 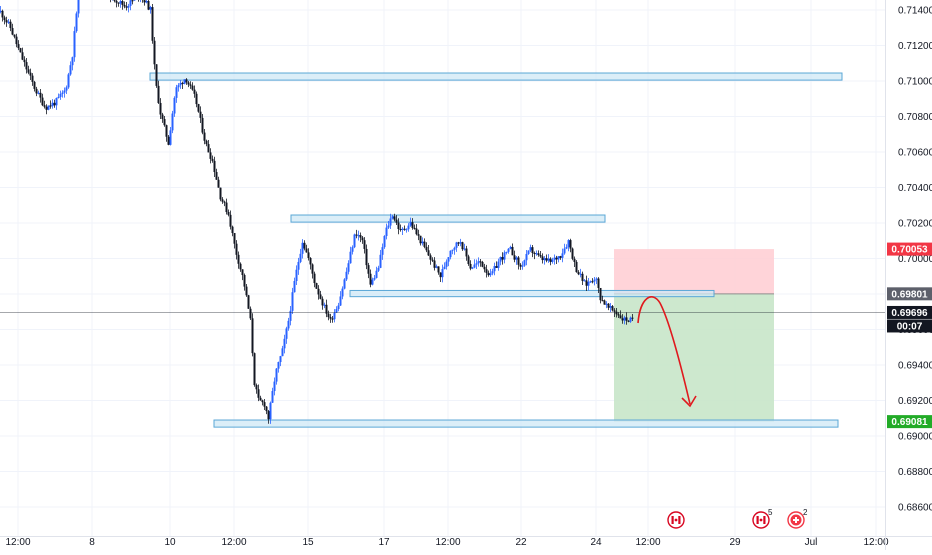 I want to click on price-tick-label: 0.70000, so click(x=915, y=259).